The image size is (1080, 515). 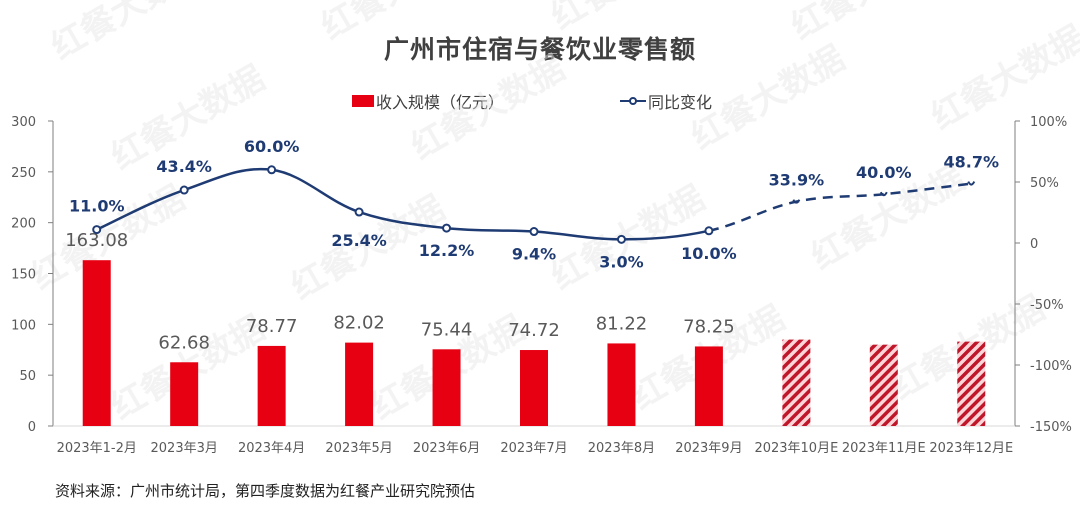 I want to click on left-axis-tick-label: 150, so click(x=23, y=275).